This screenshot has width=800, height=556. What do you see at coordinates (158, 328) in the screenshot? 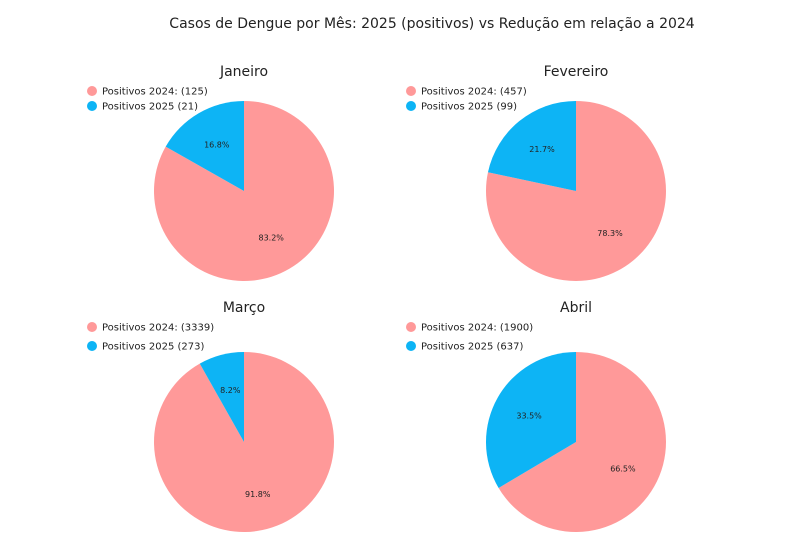
I see `legend-label: Positivos 2024: (3339)` at bounding box center [158, 328].